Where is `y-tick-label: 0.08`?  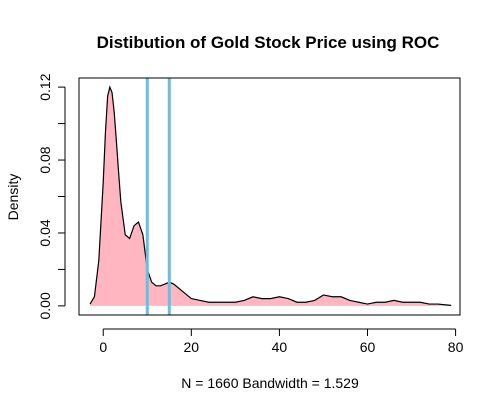 y-tick-label: 0.08 is located at coordinates (45, 159).